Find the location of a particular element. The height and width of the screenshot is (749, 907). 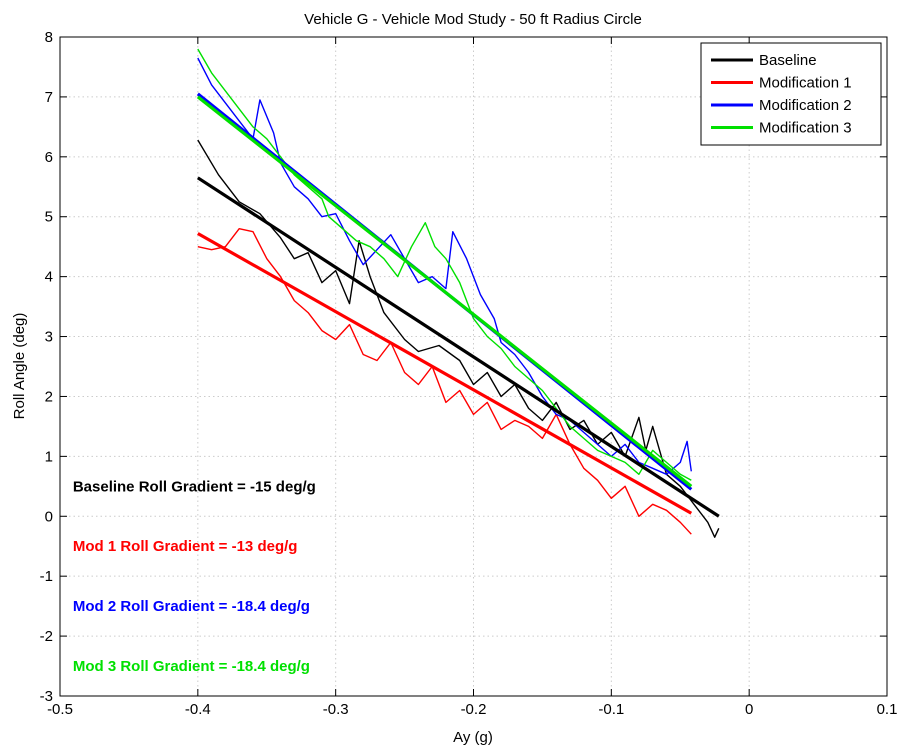

y-tick-label: 0 is located at coordinates (49, 516).